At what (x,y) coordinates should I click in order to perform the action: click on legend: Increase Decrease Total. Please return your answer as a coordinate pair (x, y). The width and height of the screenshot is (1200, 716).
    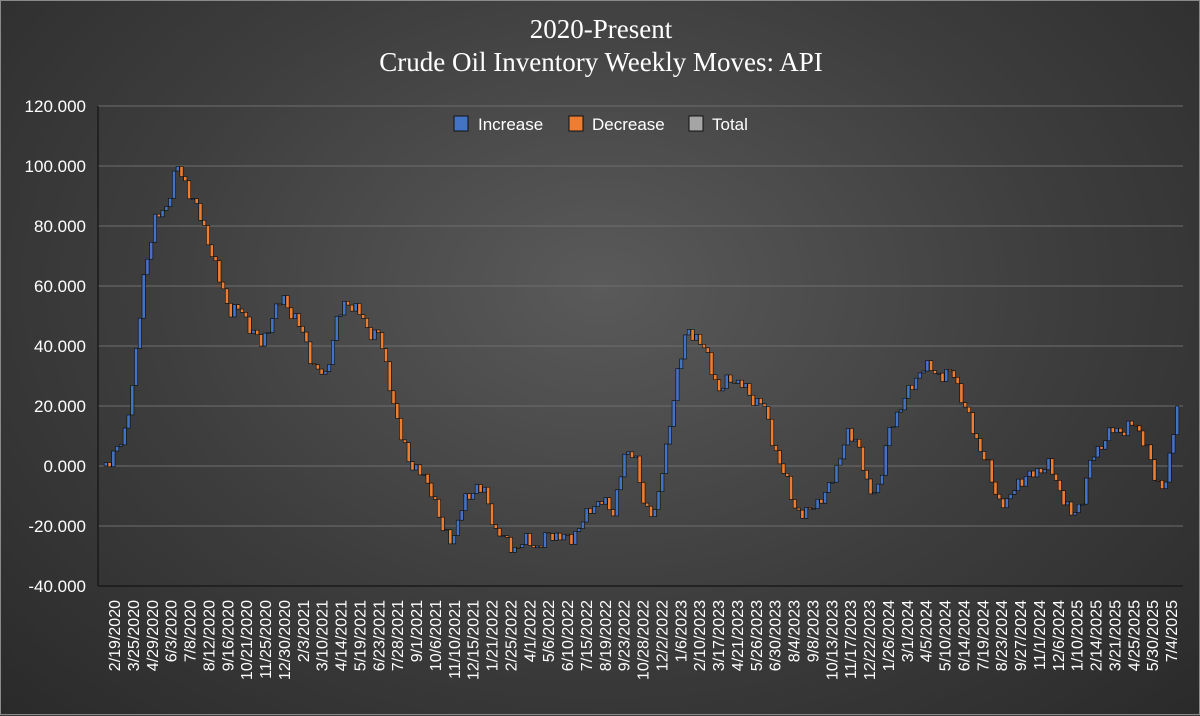
    Looking at the image, I should click on (600, 124).